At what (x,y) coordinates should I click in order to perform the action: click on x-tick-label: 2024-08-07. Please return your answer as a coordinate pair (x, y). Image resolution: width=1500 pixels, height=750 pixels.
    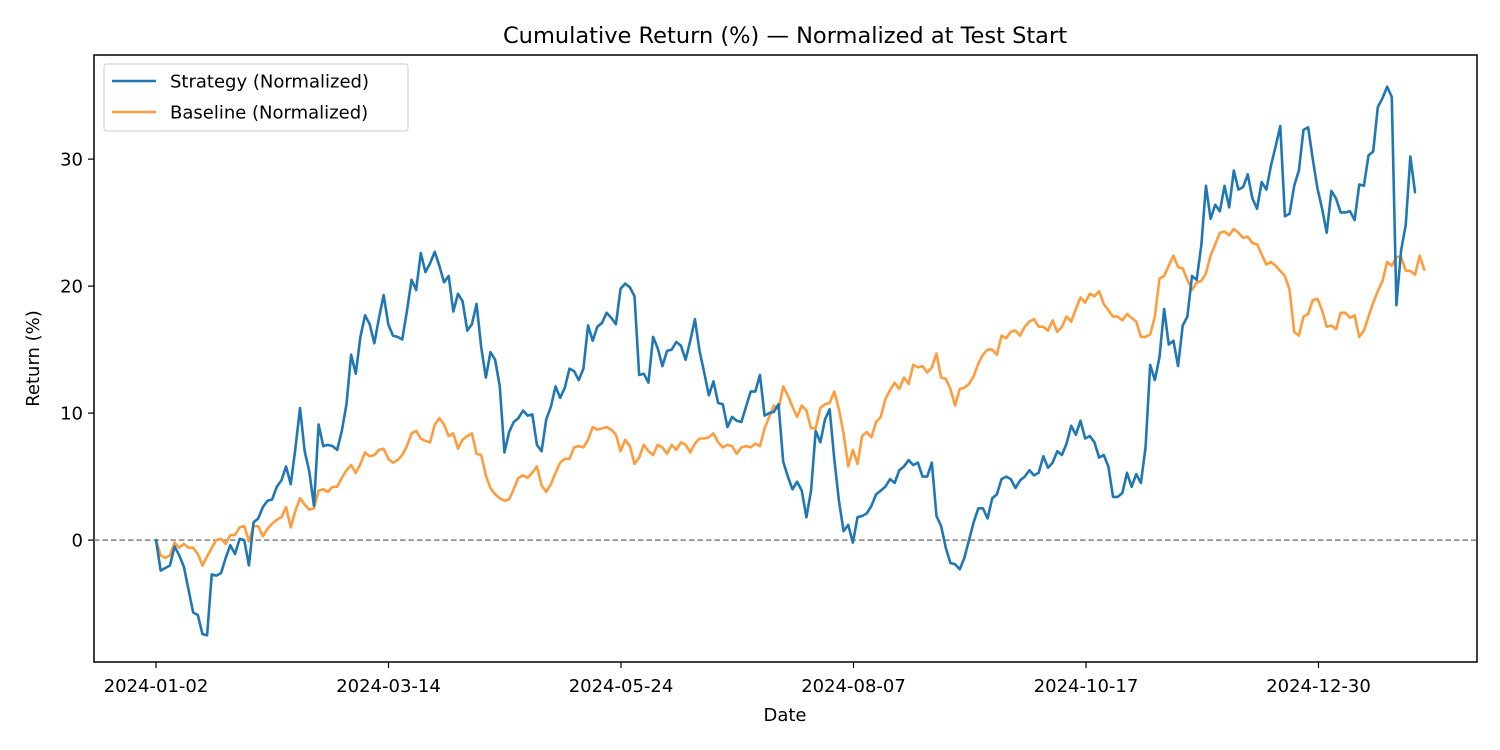
    Looking at the image, I should click on (853, 686).